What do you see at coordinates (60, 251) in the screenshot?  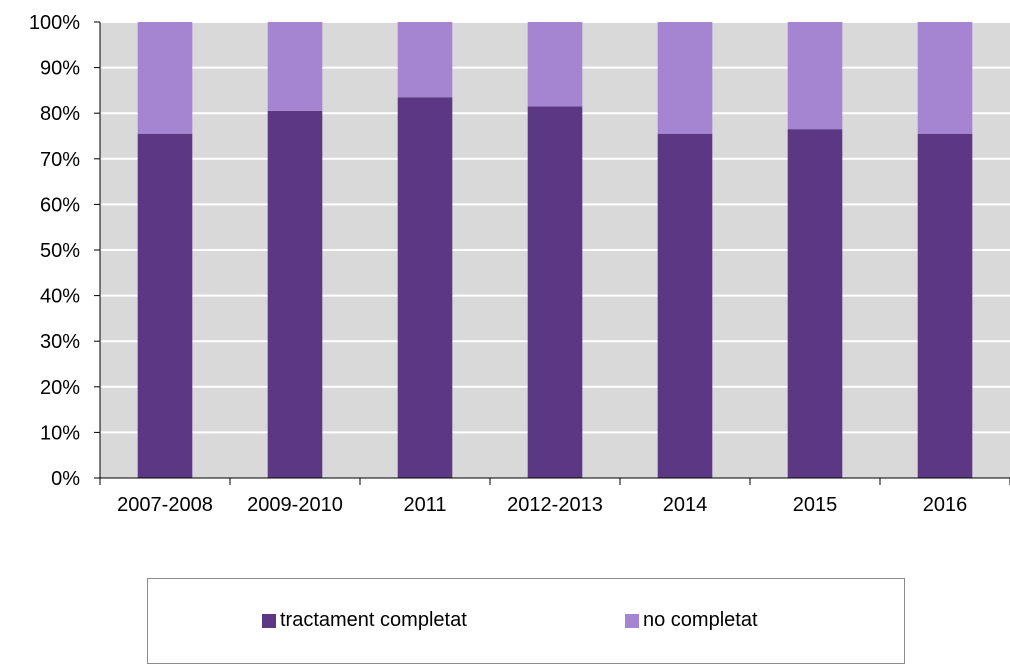 I see `y-tick-label: 50%` at bounding box center [60, 251].